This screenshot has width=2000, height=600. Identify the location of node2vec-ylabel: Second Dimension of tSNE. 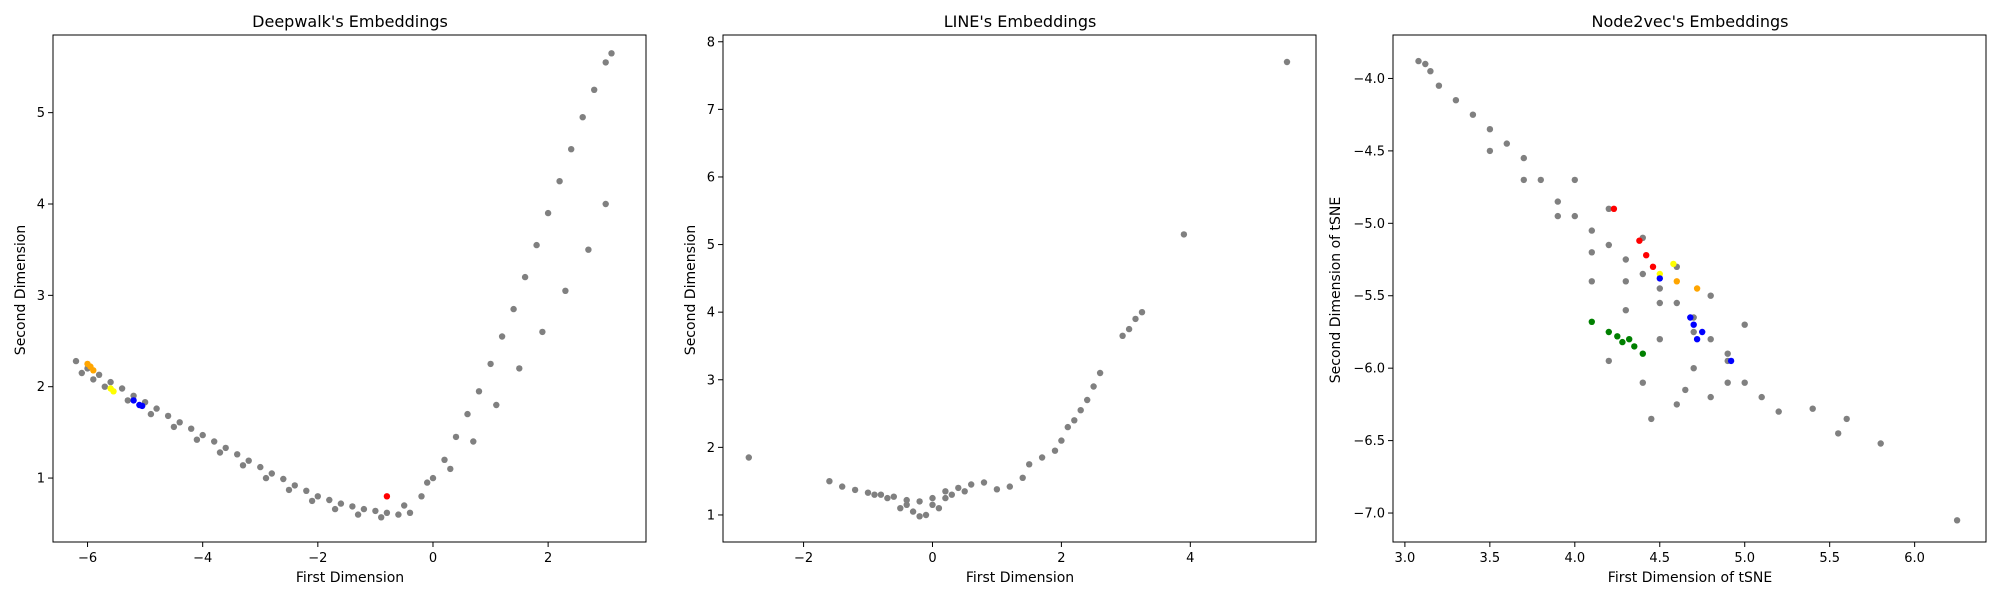
(1336, 290).